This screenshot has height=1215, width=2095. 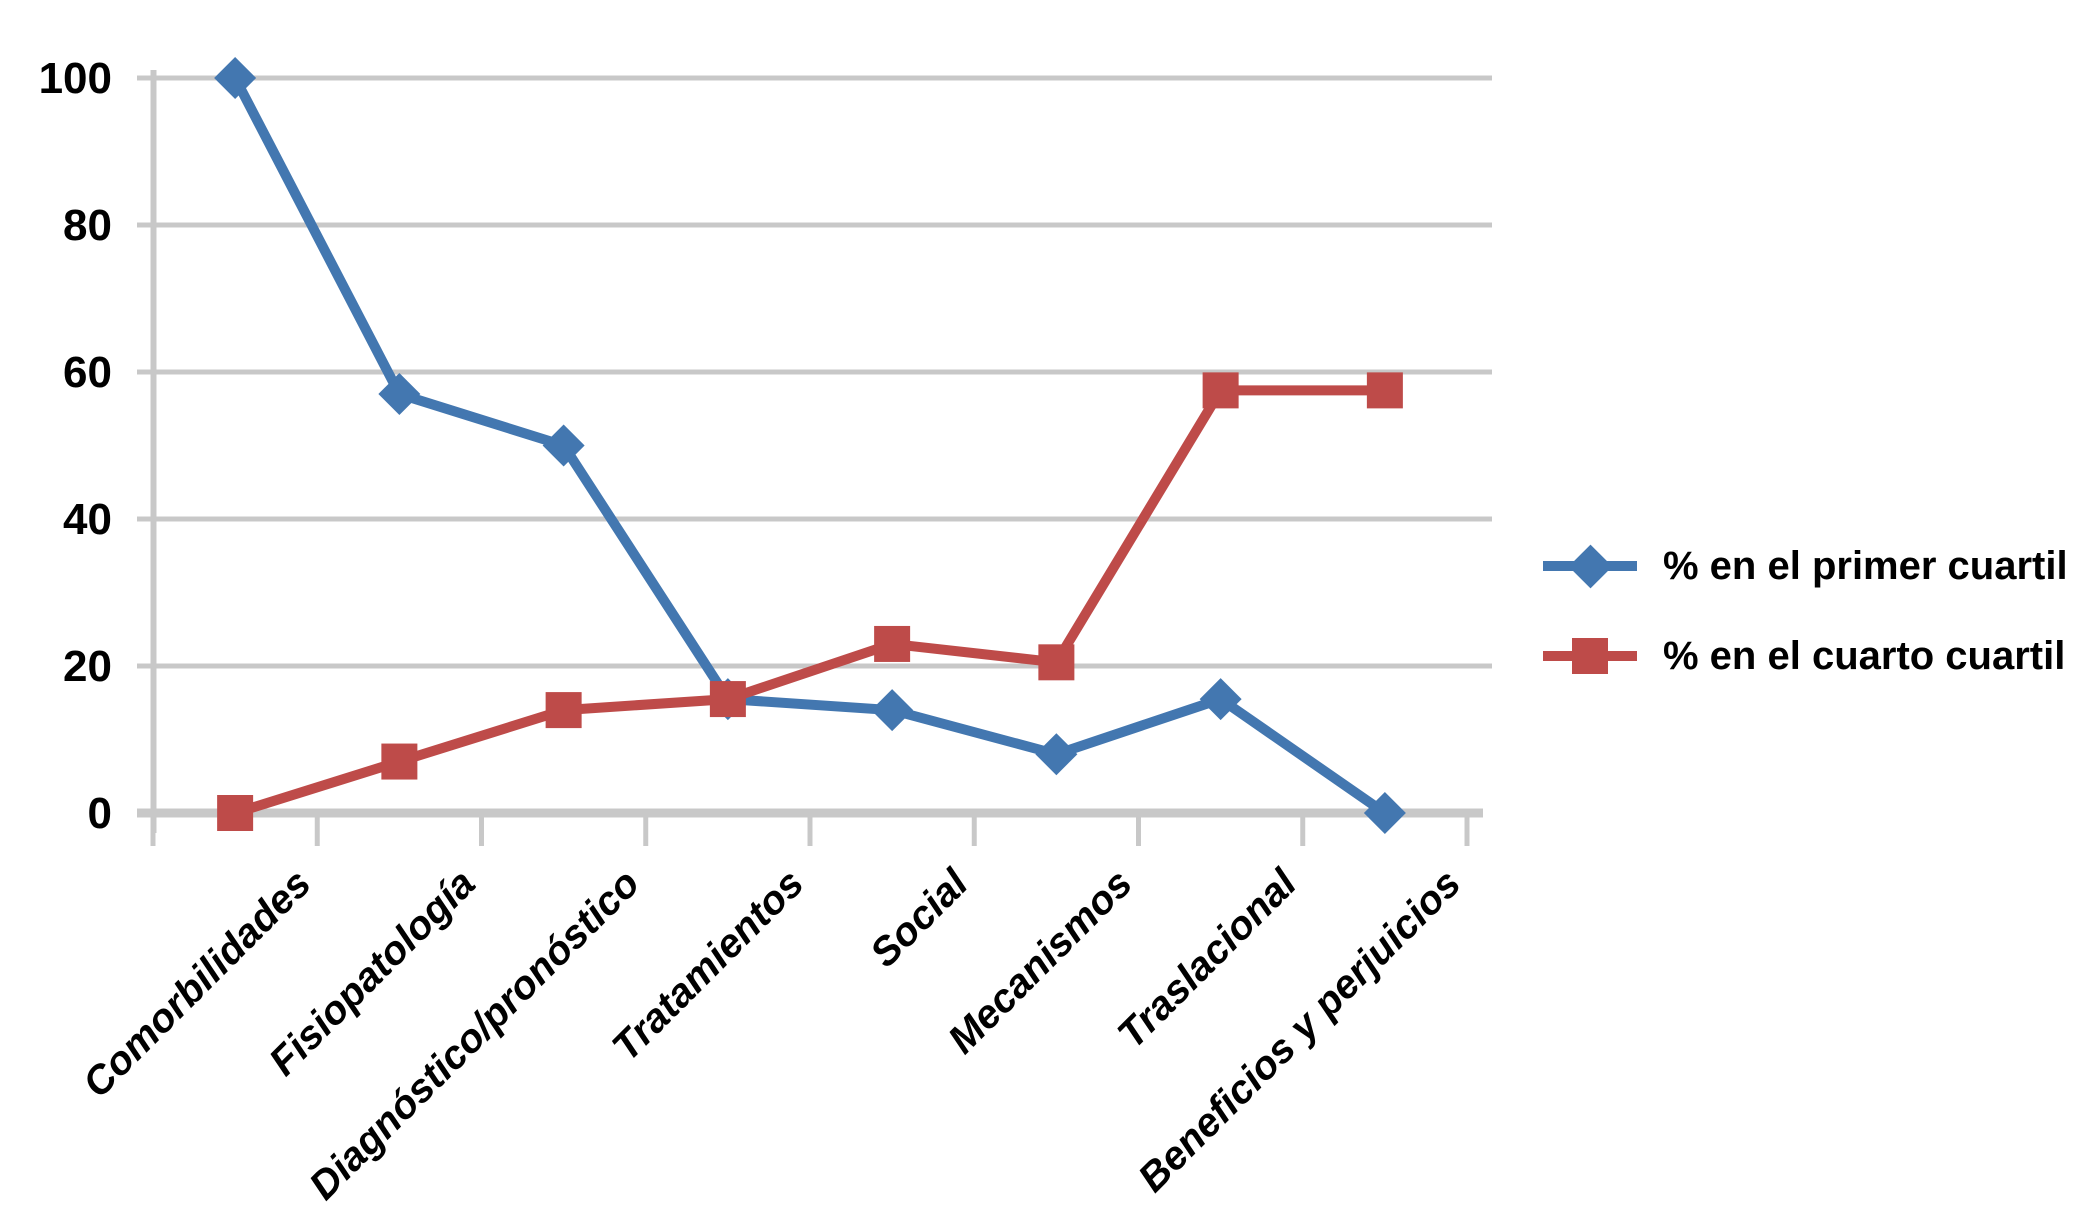 I want to click on legend-item-primer-cuartil: % en el primer cuartil, so click(x=1805, y=566).